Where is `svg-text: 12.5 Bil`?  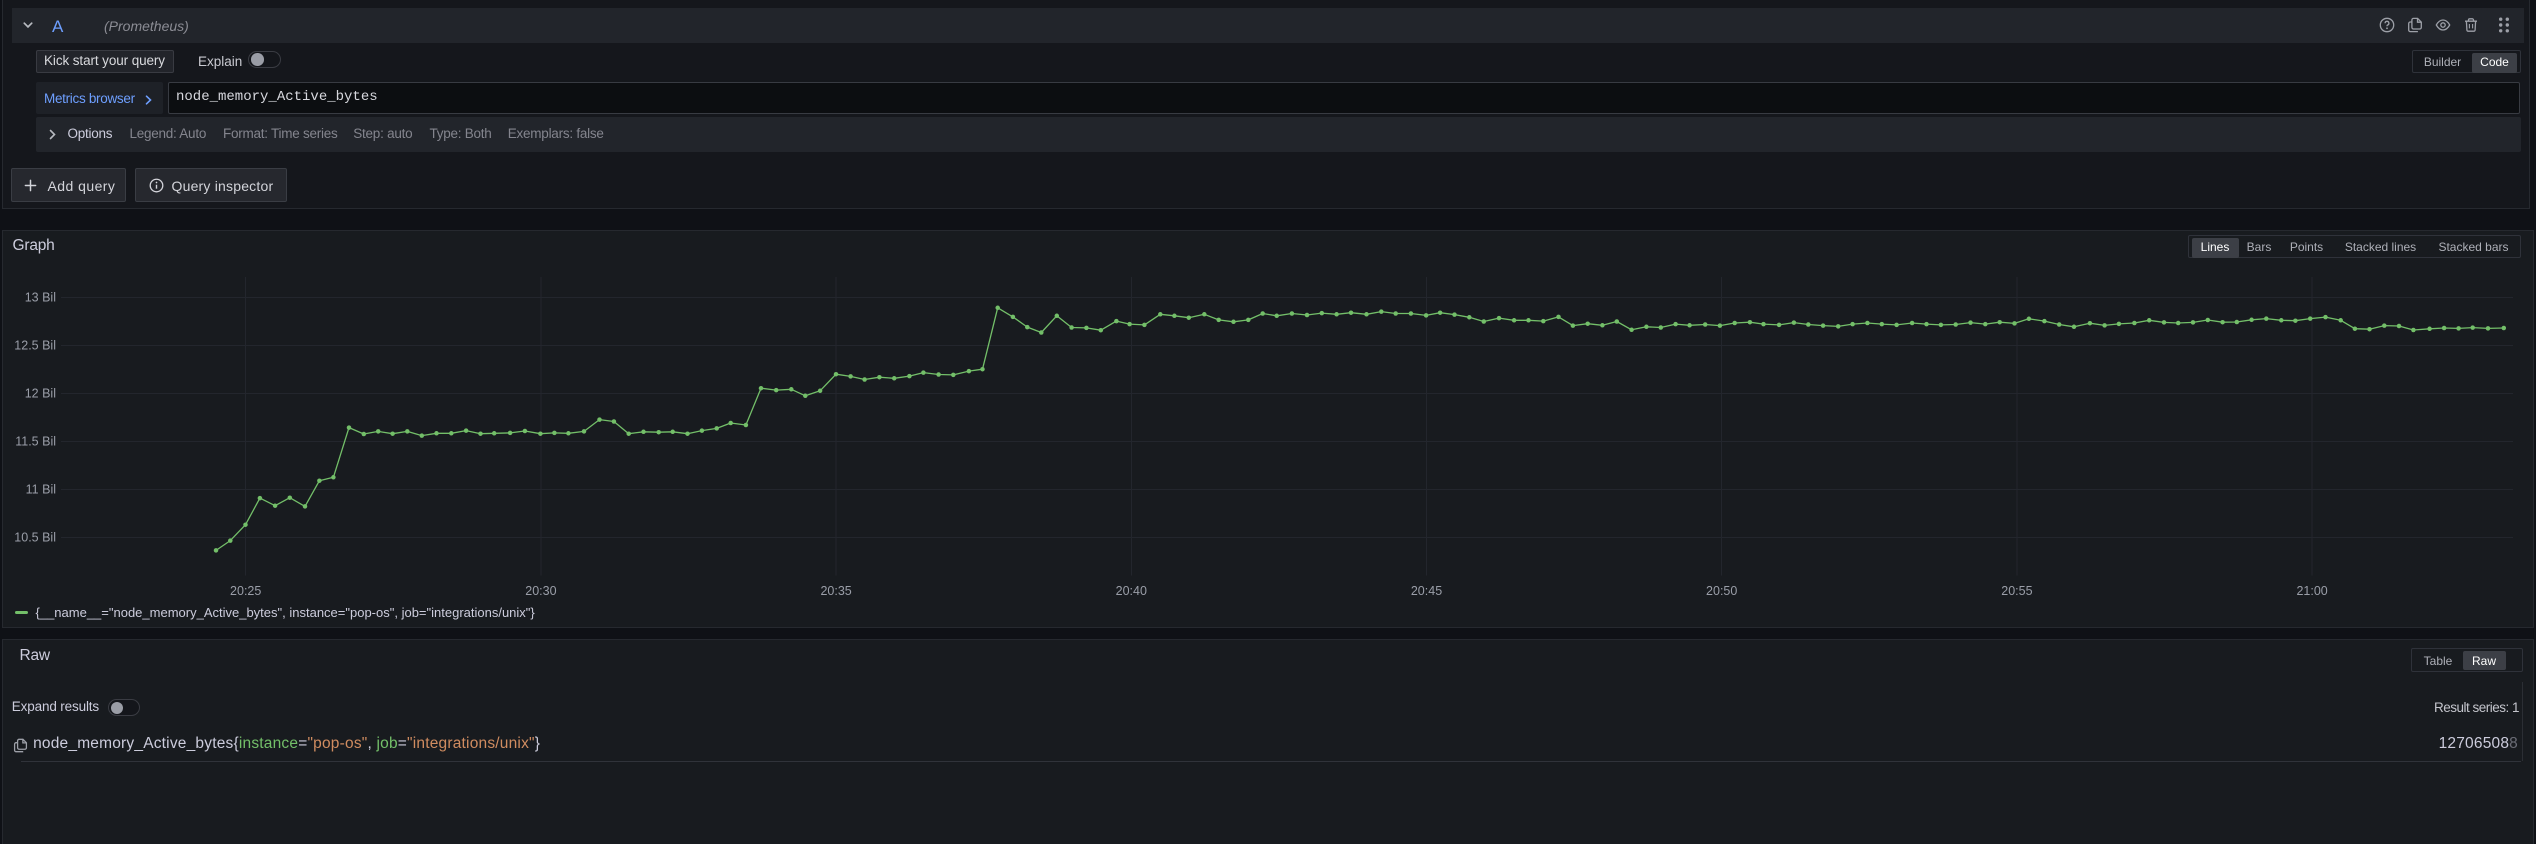 svg-text: 12.5 Bil is located at coordinates (35, 346).